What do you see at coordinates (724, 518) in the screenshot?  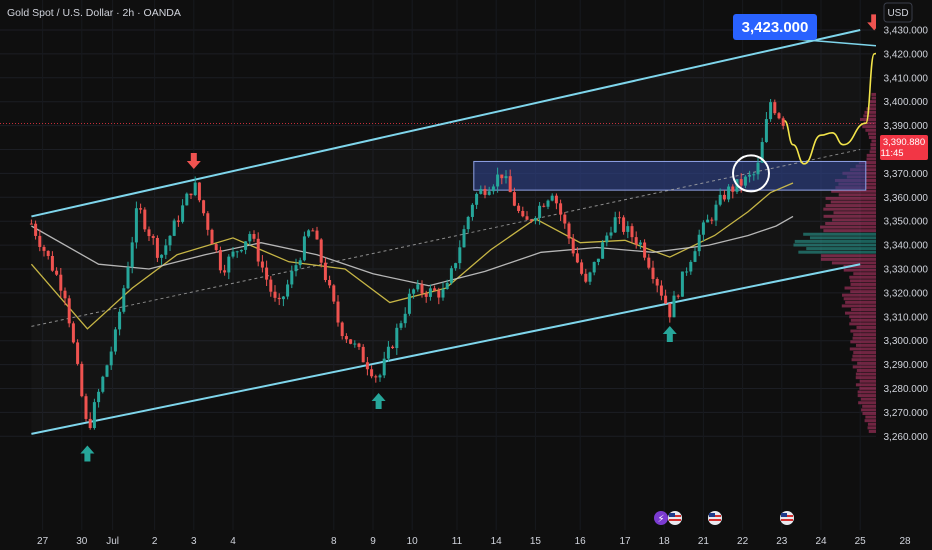 I see `event-icons: ⚡` at bounding box center [724, 518].